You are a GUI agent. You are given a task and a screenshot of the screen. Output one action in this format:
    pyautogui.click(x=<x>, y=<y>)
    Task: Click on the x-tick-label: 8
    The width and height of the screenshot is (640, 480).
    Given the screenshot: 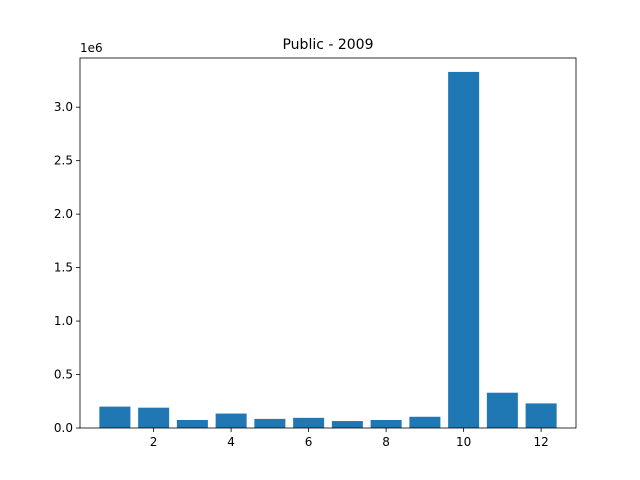 What is the action you would take?
    pyautogui.click(x=386, y=442)
    